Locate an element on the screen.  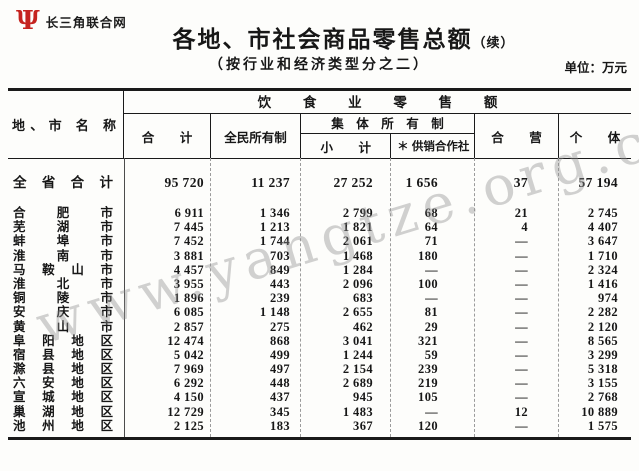
table-row: 阜 阳 地 区 12 474 868 3 041 321 — 8 565 is located at coordinates (319, 341).